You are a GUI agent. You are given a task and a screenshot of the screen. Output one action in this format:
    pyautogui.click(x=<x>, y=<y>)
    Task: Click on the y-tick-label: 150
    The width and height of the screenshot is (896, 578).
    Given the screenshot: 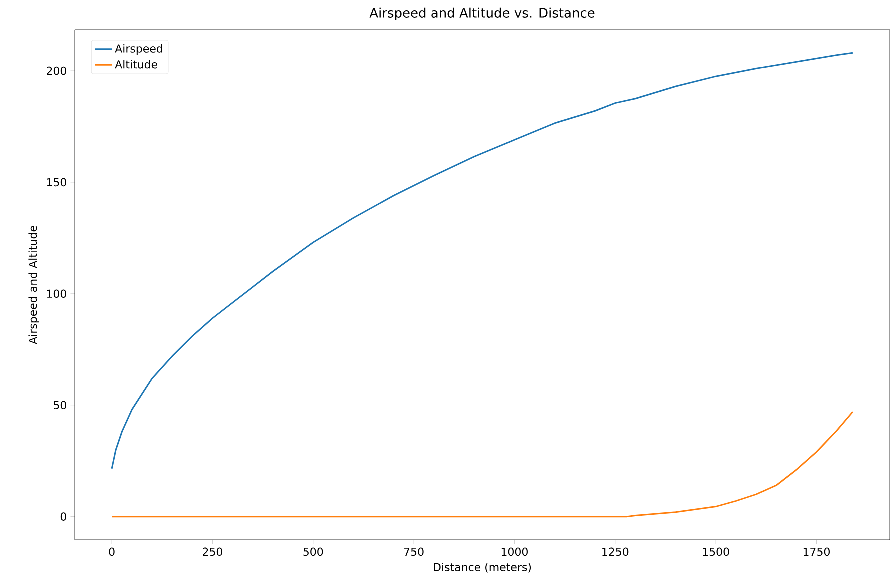 What is the action you would take?
    pyautogui.click(x=56, y=182)
    